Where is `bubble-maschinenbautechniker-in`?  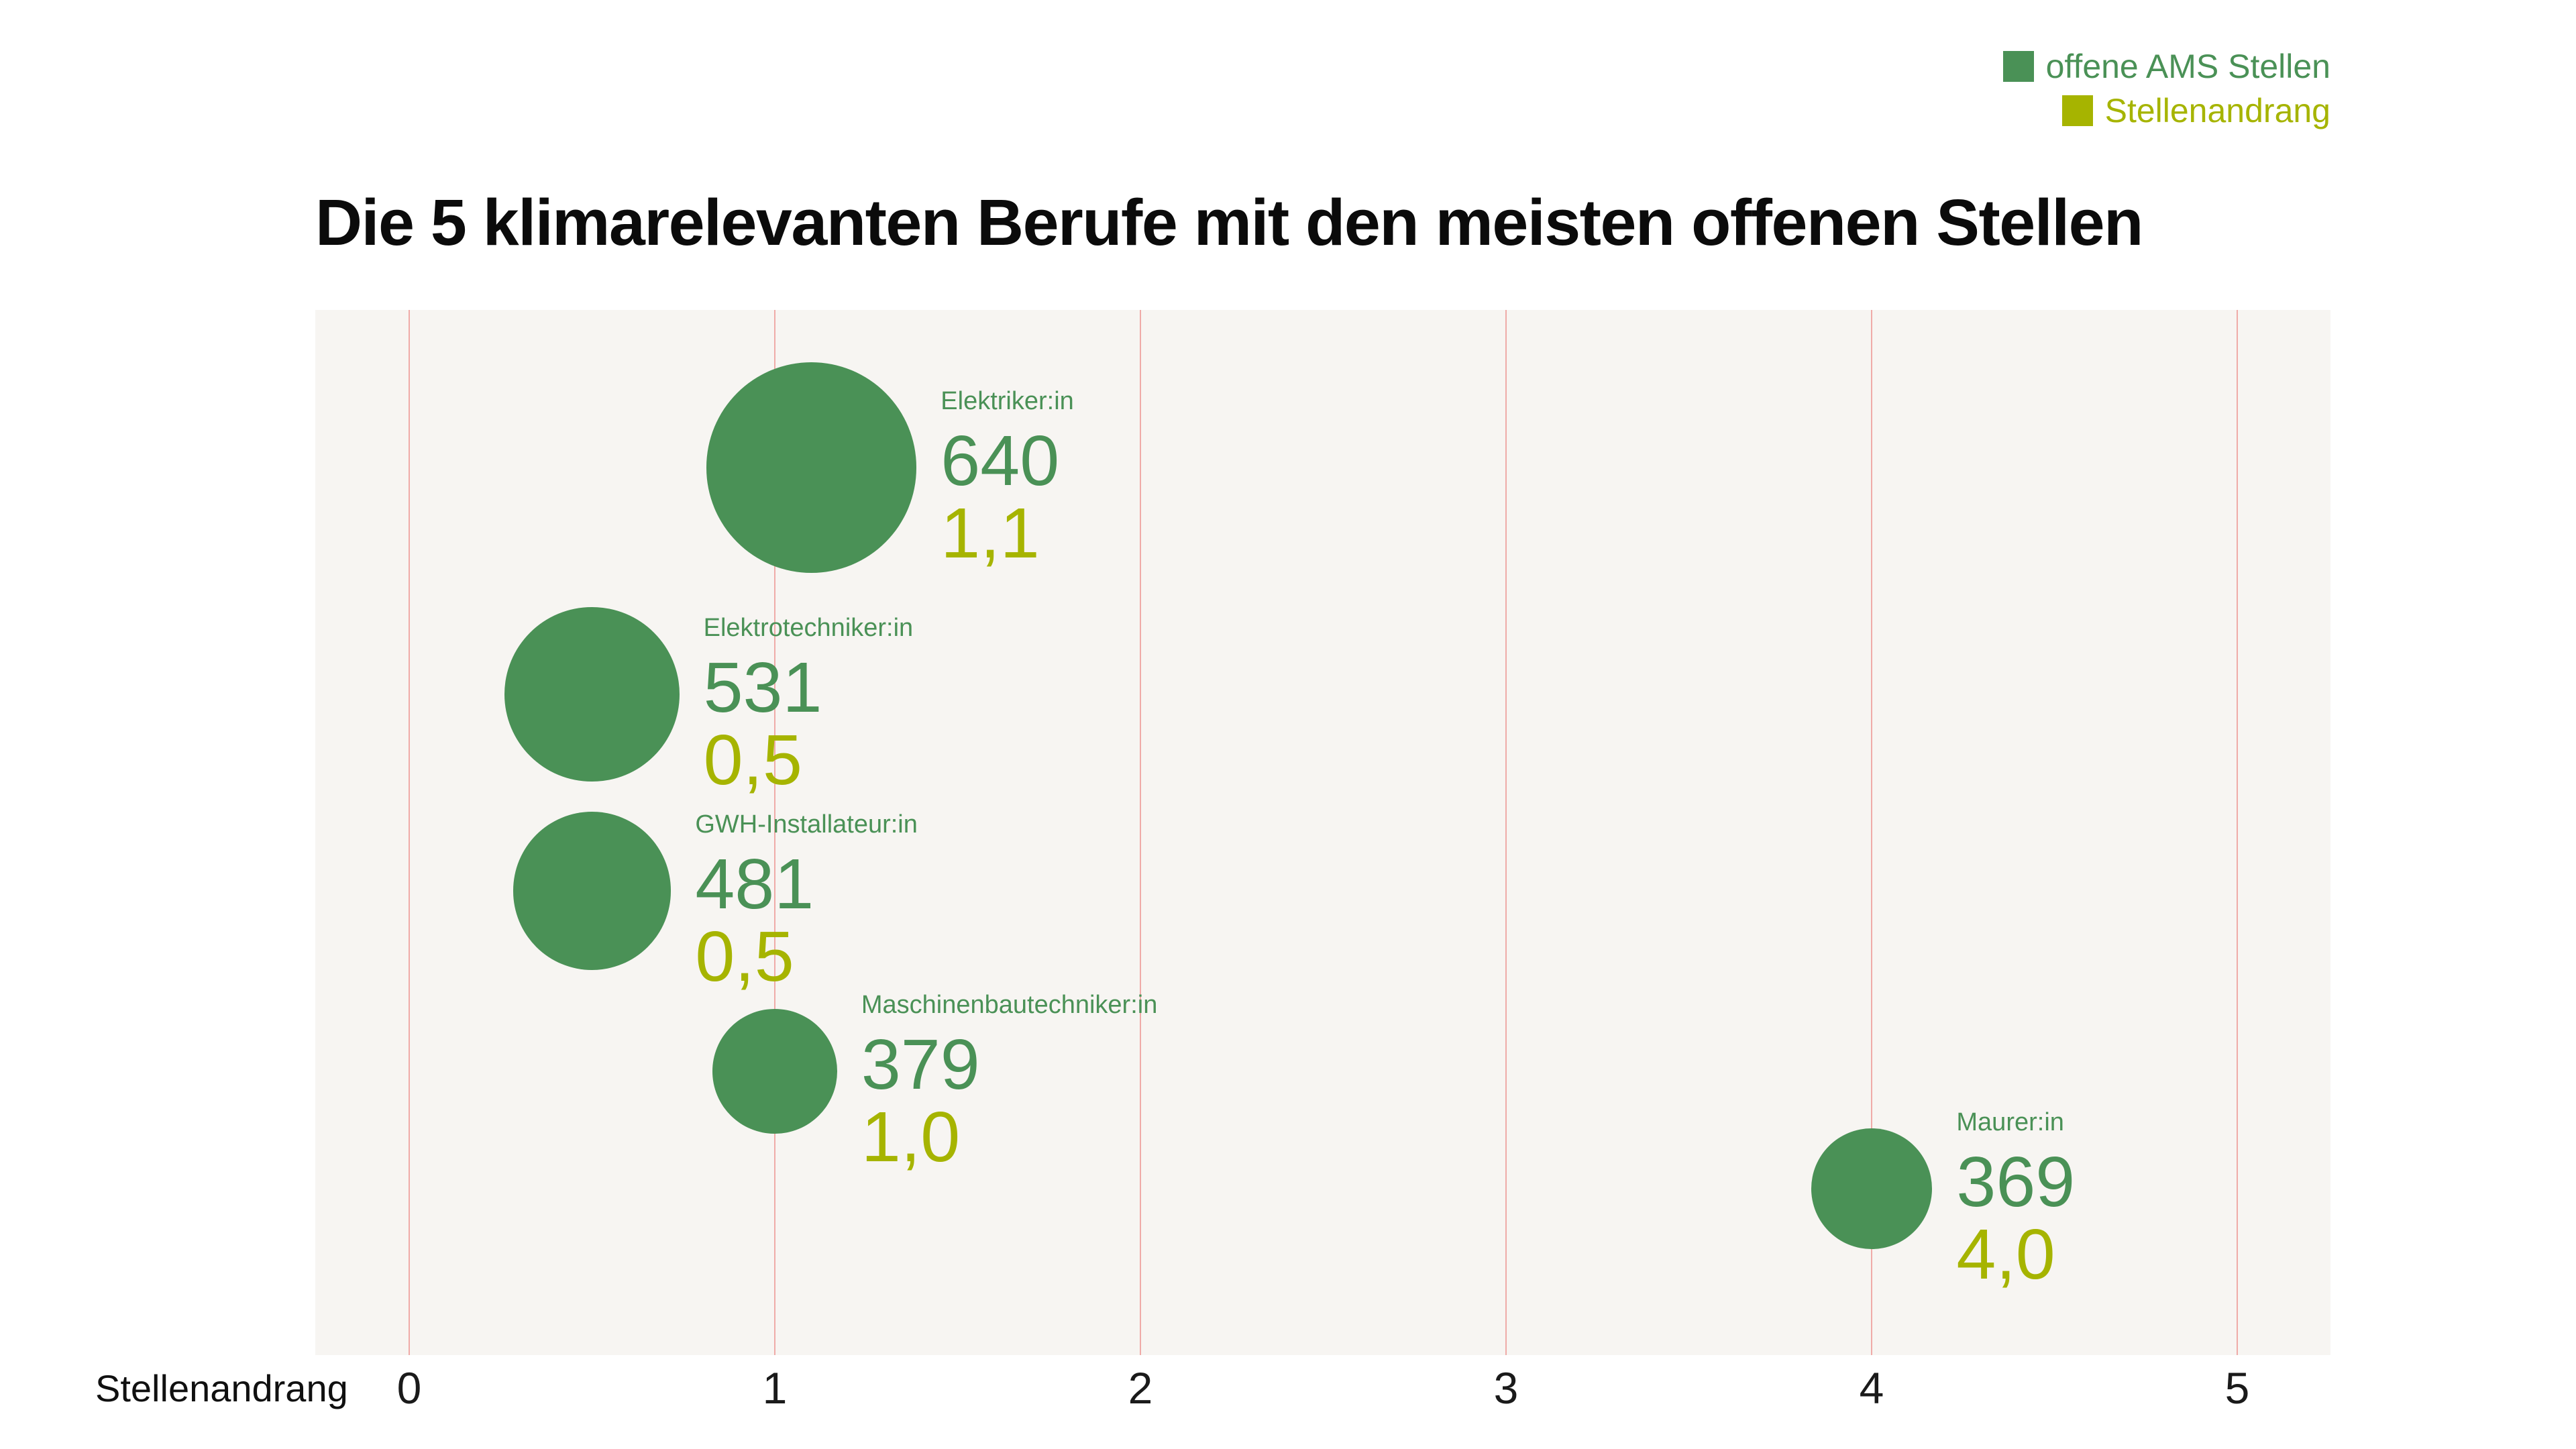
bubble-maschinenbautechniker-in is located at coordinates (774, 1071).